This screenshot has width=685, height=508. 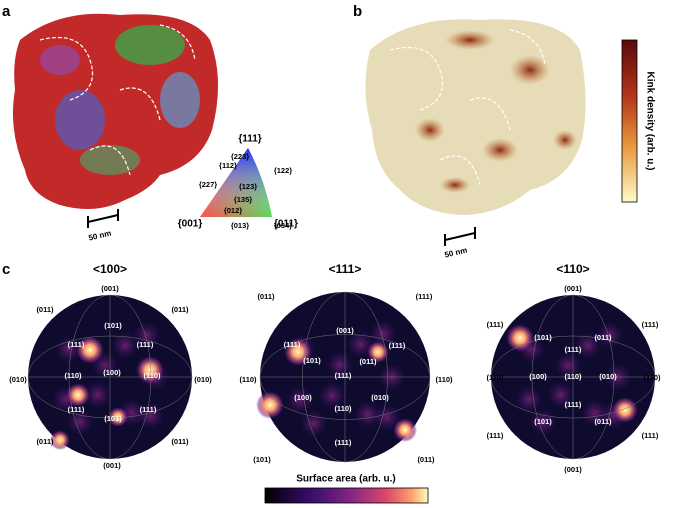 What do you see at coordinates (346, 495) in the screenshot?
I see `colorbar` at bounding box center [346, 495].